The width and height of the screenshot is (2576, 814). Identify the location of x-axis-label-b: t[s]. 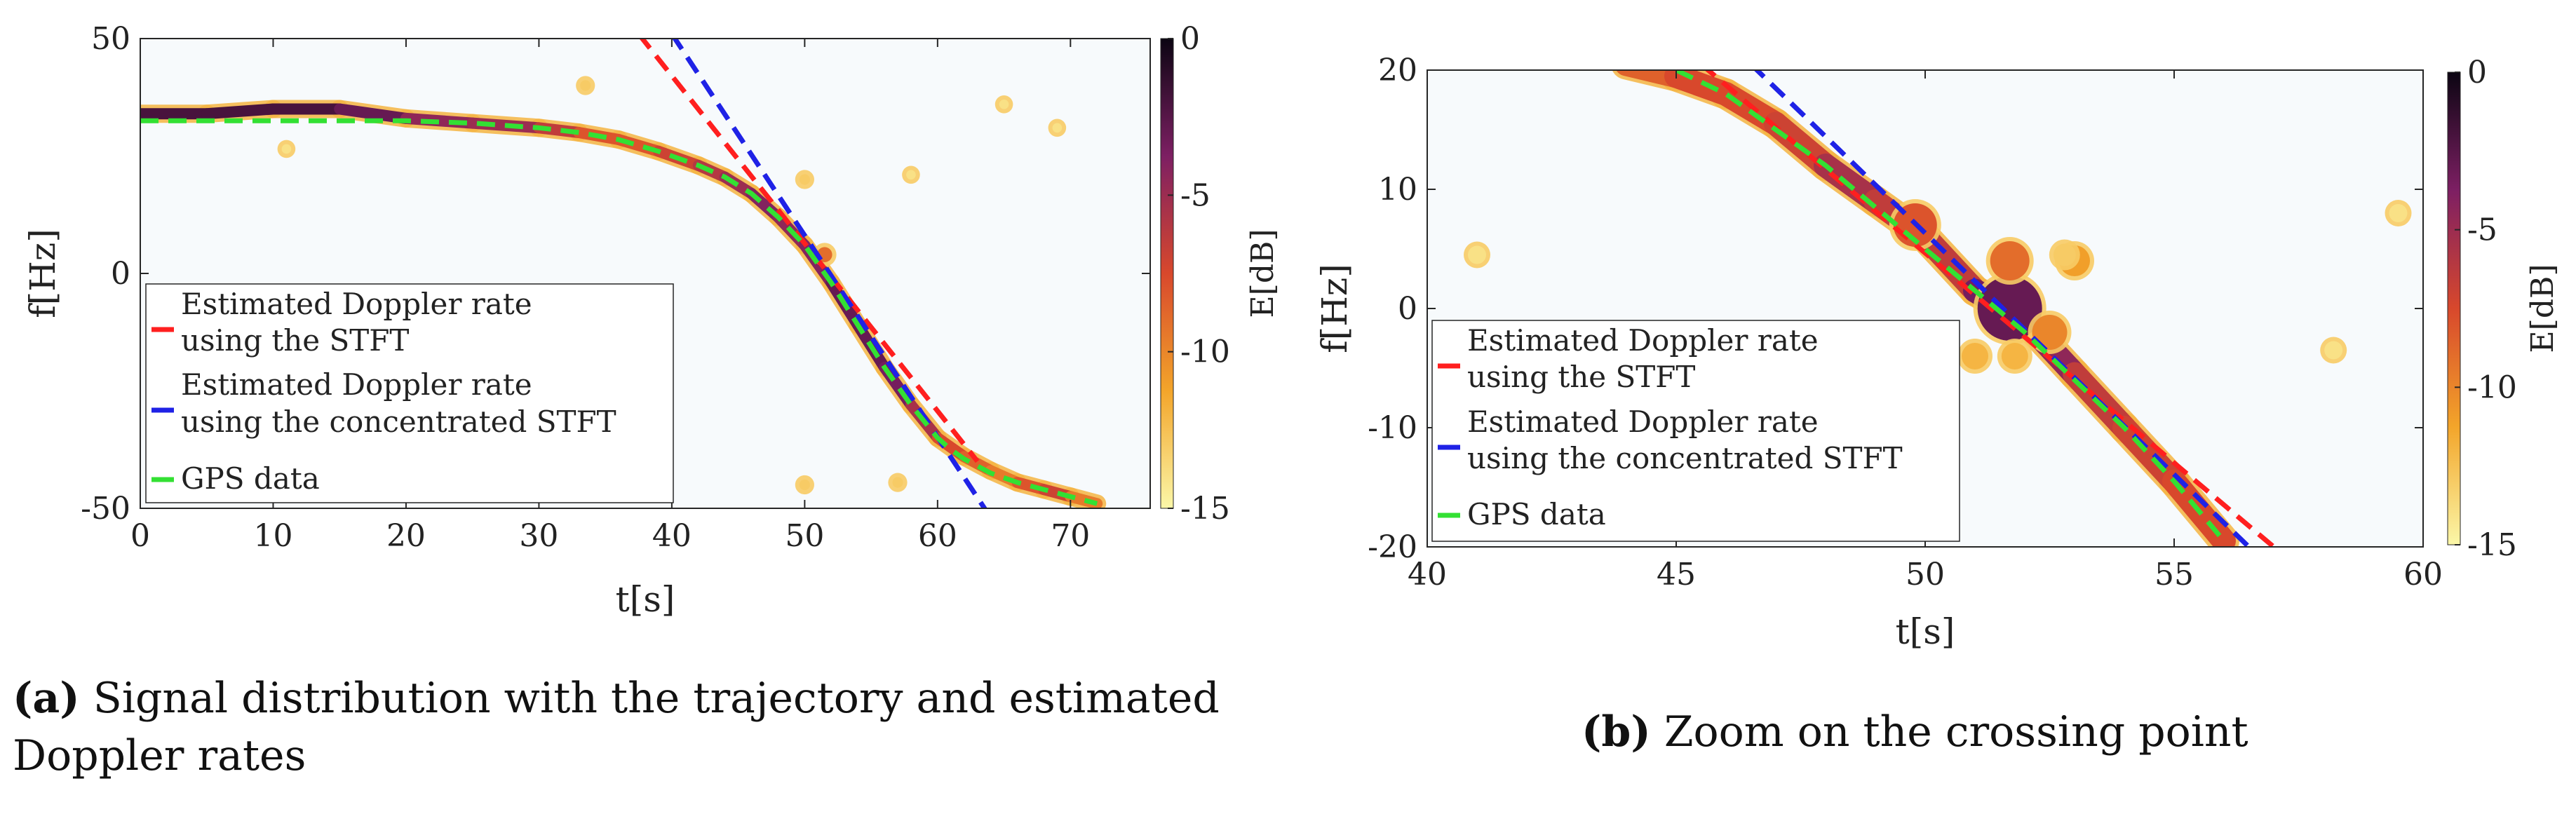
(1925, 631).